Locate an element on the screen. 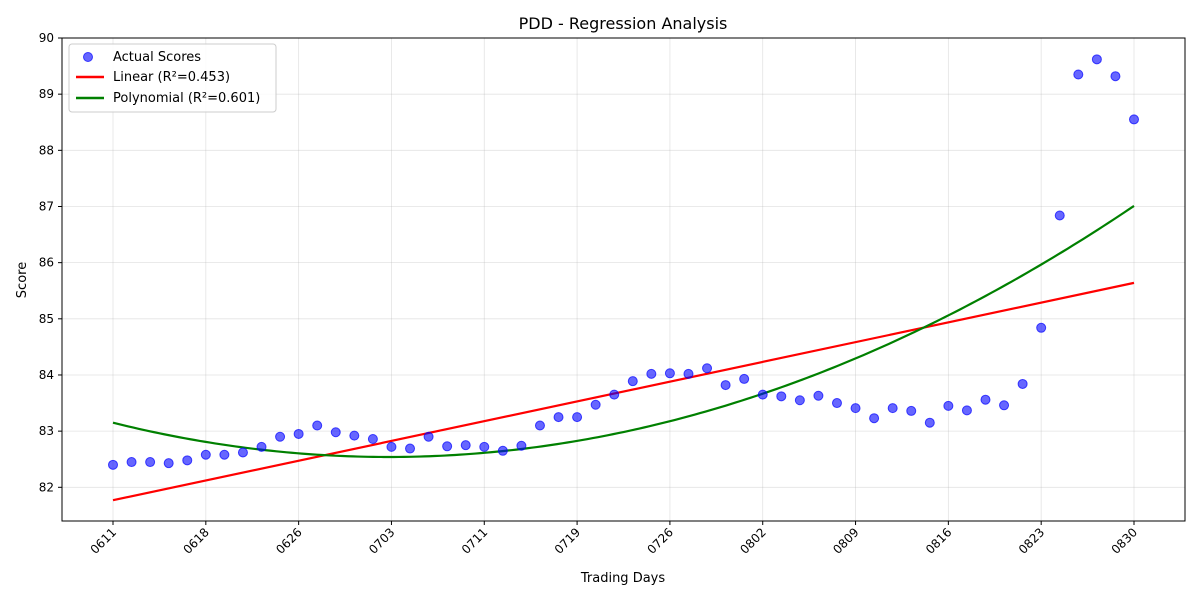 Image resolution: width=1200 pixels, height=600 pixels. y-tick-label: 85 is located at coordinates (46, 319).